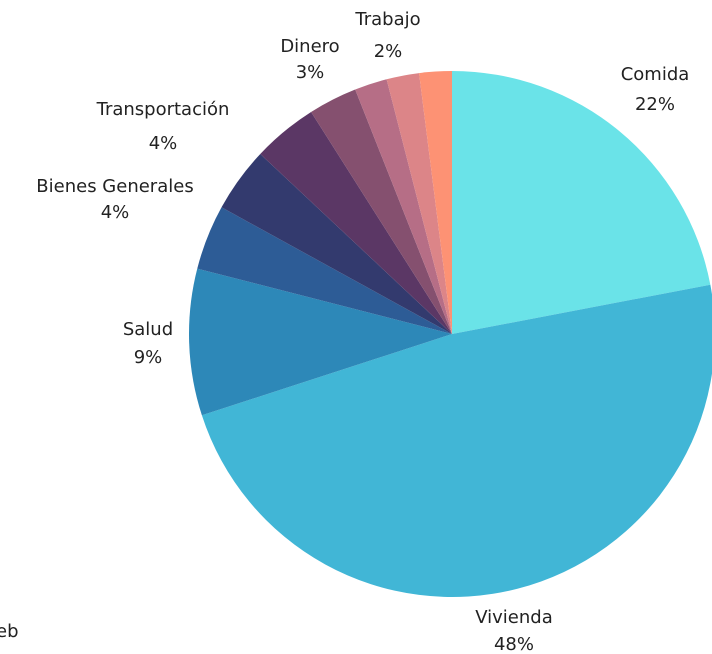 Image resolution: width=712 pixels, height=654 pixels. I want to click on slice-label: Dinero, so click(309, 46).